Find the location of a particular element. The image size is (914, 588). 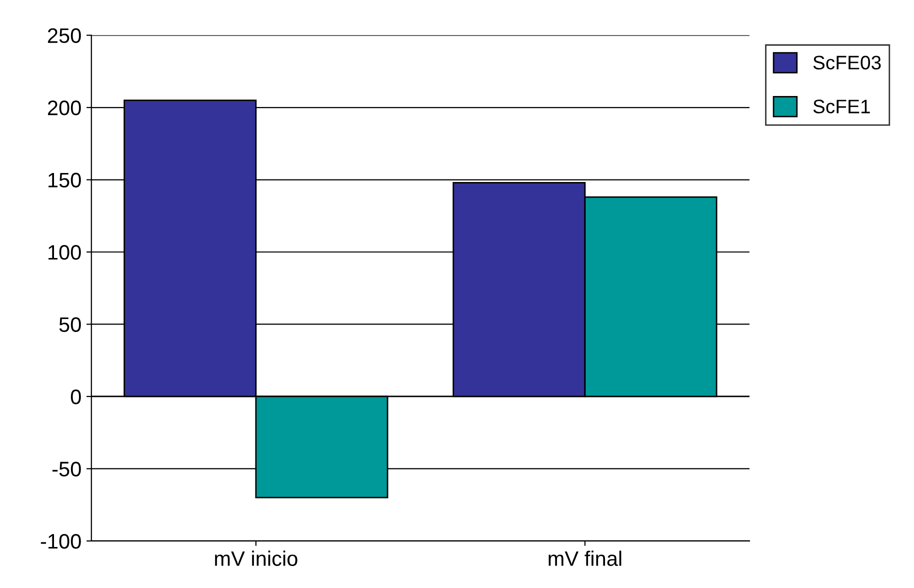

x-tick-label: mV inicio is located at coordinates (256, 558).